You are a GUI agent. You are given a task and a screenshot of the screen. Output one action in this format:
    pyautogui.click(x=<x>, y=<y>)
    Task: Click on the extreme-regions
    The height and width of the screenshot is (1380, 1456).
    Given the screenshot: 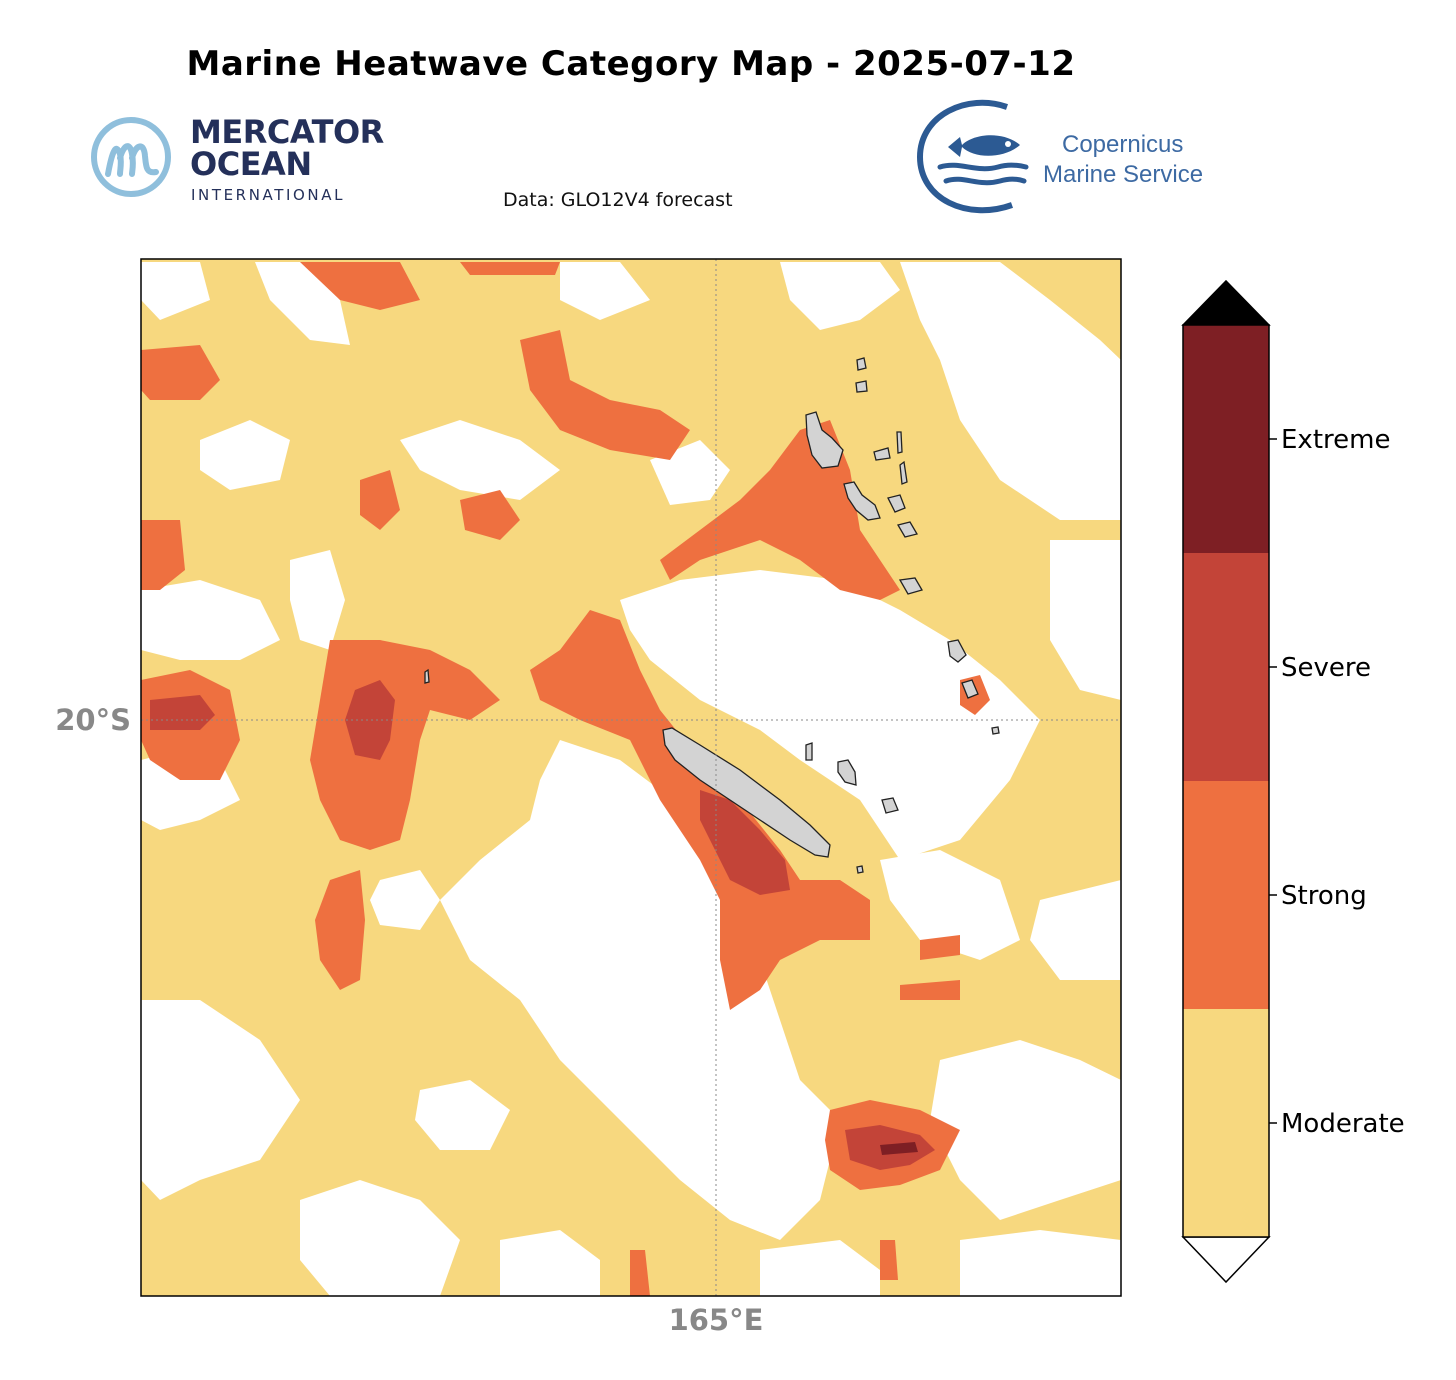 What is the action you would take?
    pyautogui.click(x=899, y=1148)
    